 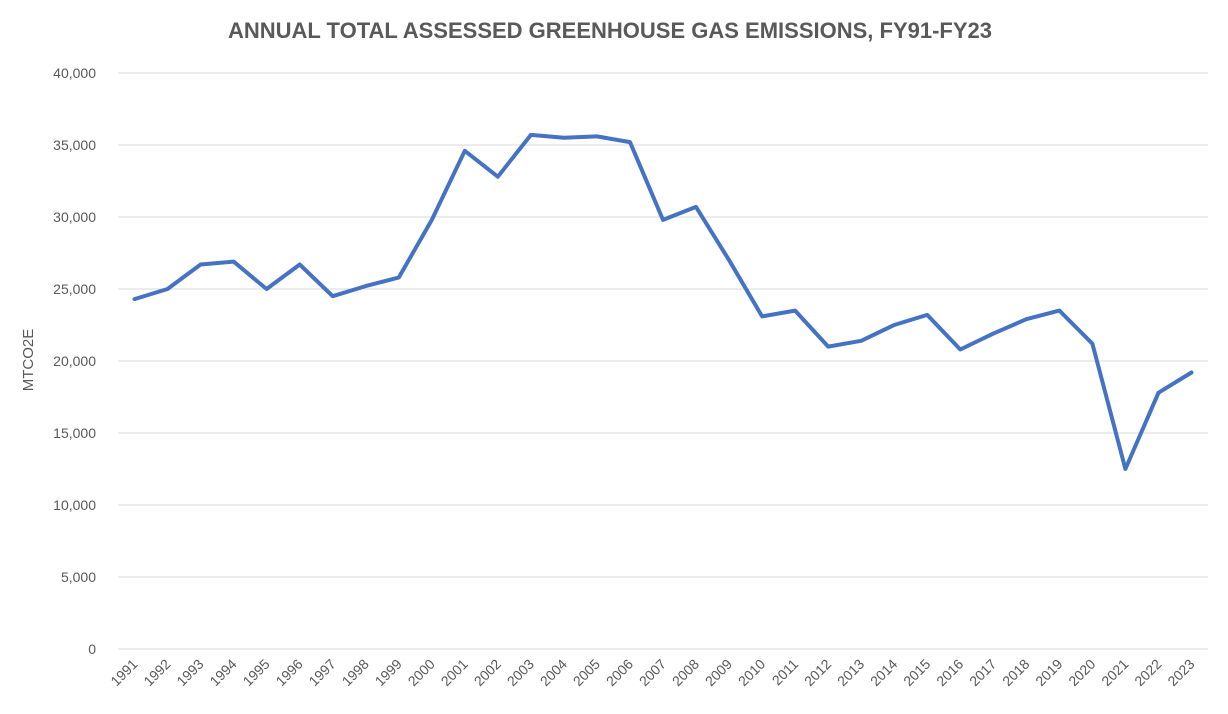 What do you see at coordinates (487, 672) in the screenshot?
I see `x-tick-label: 2002` at bounding box center [487, 672].